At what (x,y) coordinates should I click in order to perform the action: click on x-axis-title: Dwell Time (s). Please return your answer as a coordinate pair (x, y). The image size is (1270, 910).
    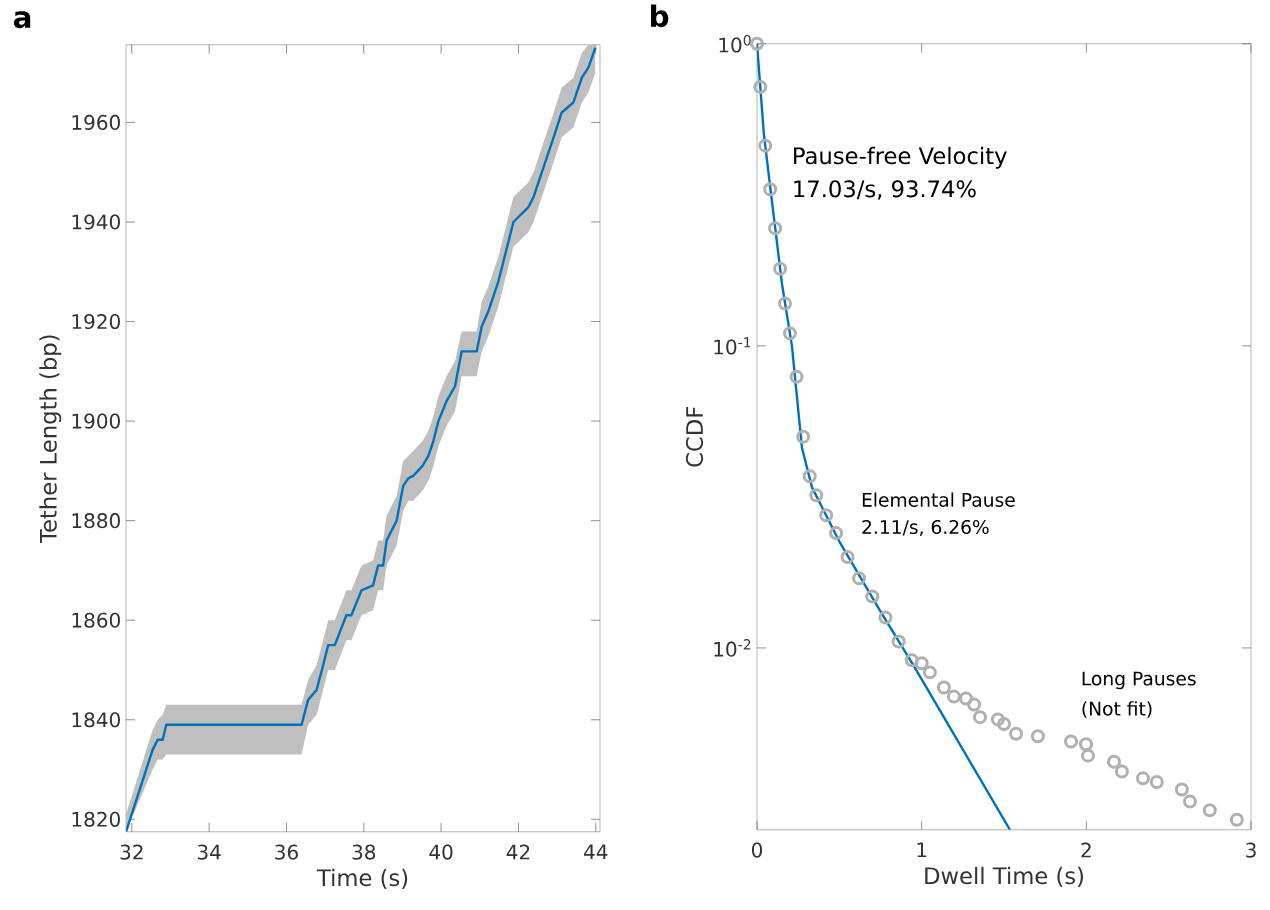
    Looking at the image, I should click on (1004, 877).